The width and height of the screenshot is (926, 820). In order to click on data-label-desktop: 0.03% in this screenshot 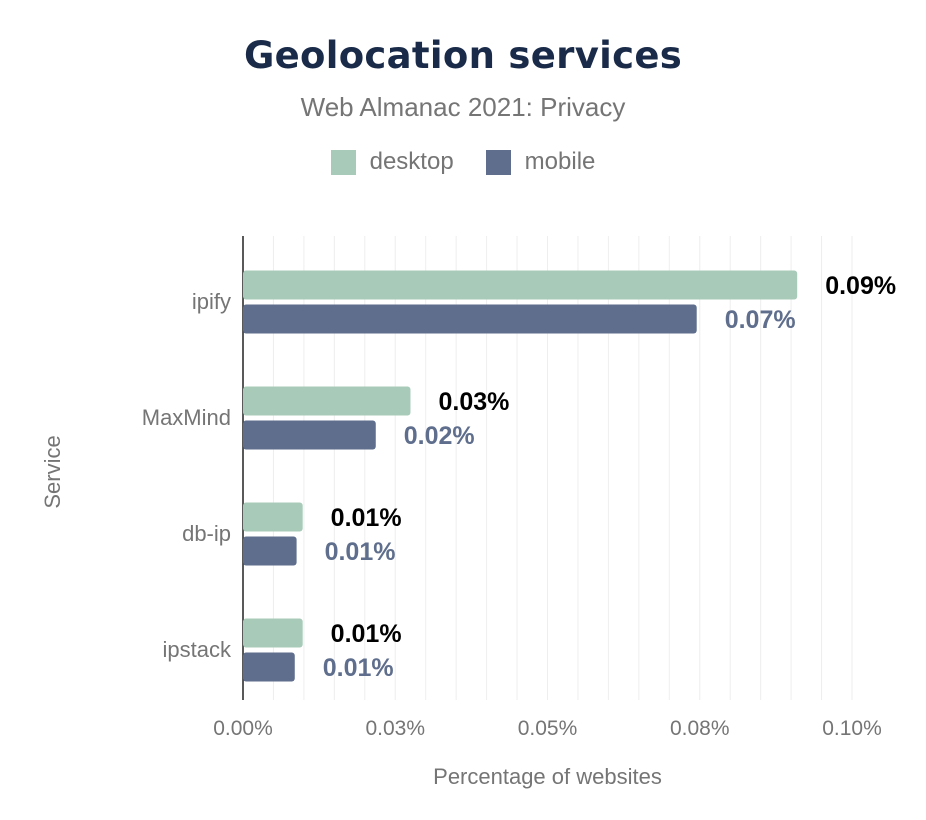, I will do `click(473, 402)`.